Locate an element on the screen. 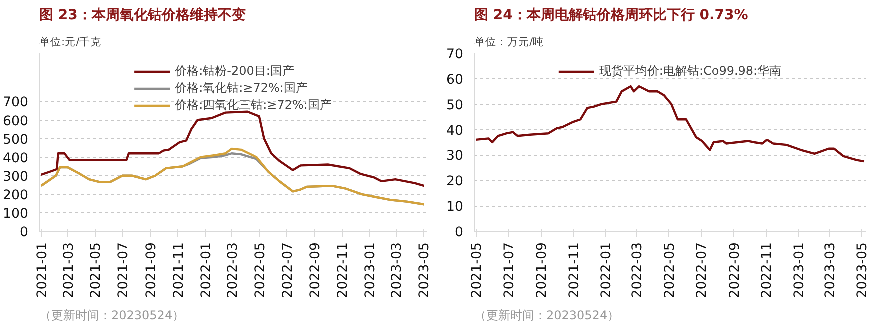 The image size is (879, 327). y-tick-label: 70 is located at coordinates (455, 55).